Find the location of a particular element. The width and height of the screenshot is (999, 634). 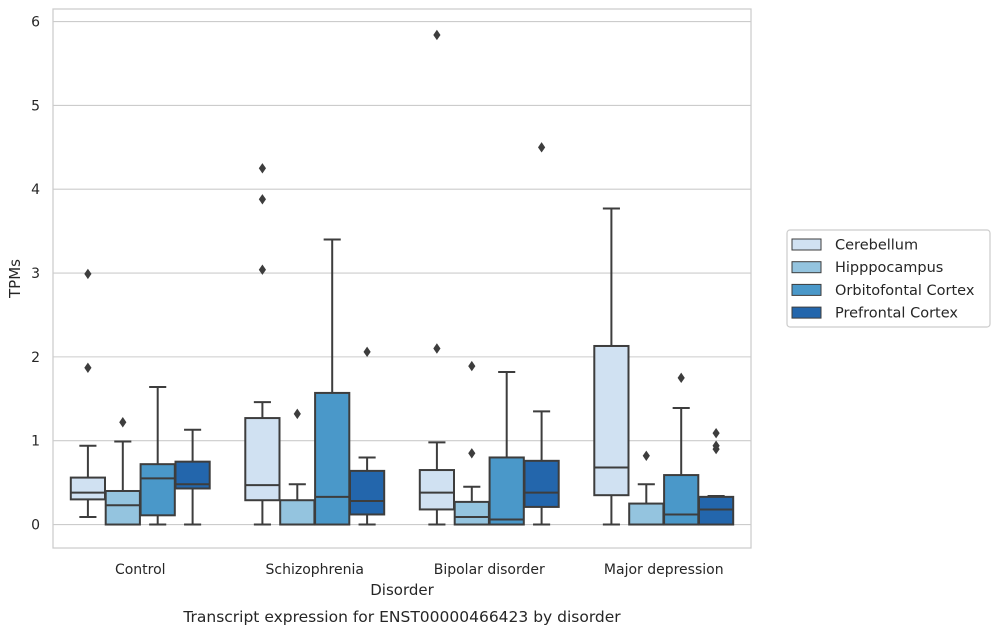

legend-label: Prefrontal Cortex is located at coordinates (896, 314).